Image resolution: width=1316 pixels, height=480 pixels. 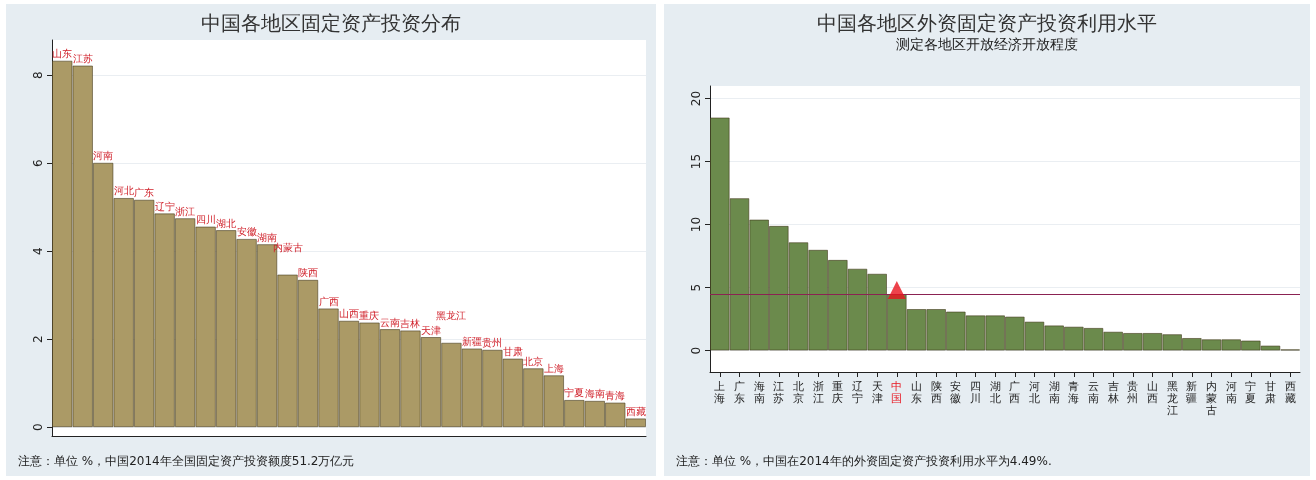 What do you see at coordinates (331, 23) in the screenshot?
I see `chart-title: 中国各地区固定资产投资分布` at bounding box center [331, 23].